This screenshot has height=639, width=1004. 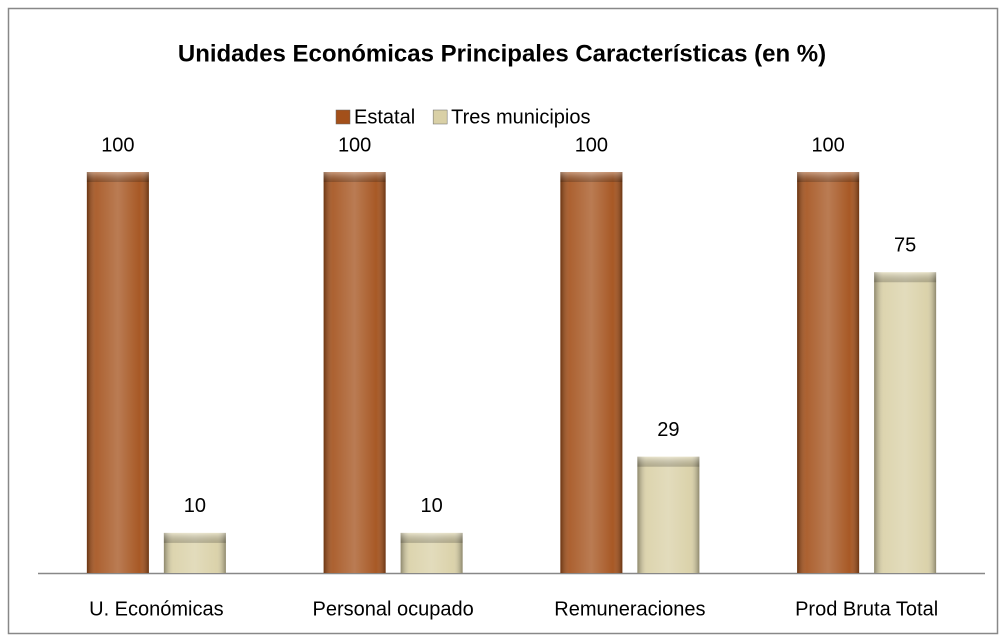 What do you see at coordinates (156, 609) in the screenshot?
I see `x-tick-label: U. Económicas` at bounding box center [156, 609].